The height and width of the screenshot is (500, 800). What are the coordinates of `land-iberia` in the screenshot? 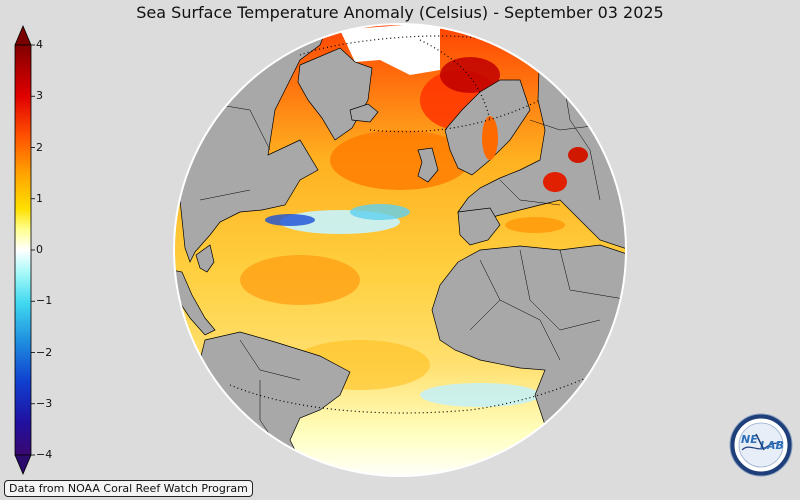 It's located at (479, 226).